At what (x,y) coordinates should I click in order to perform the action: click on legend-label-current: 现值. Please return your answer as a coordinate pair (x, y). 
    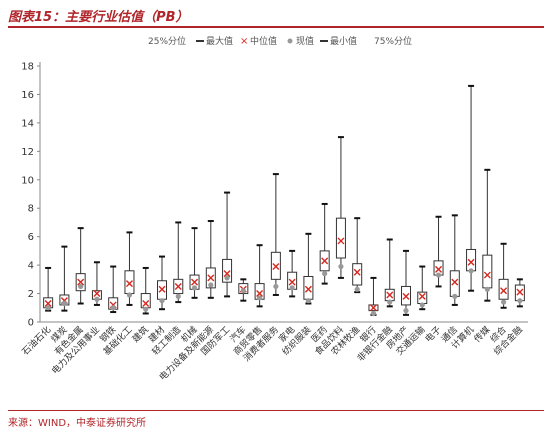
    Looking at the image, I should click on (305, 41).